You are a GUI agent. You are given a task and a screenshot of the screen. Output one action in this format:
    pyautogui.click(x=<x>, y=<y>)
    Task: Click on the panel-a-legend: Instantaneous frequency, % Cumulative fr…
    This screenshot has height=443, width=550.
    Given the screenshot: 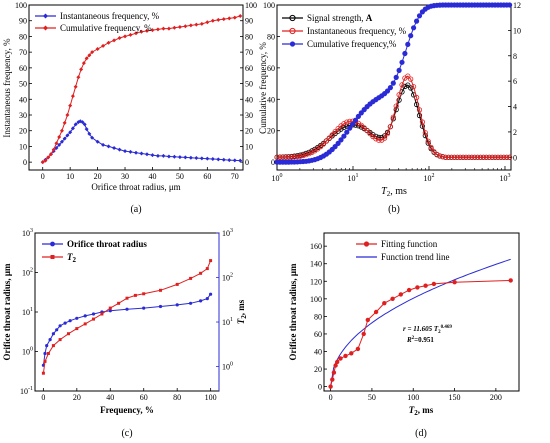 What is the action you would take?
    pyautogui.click(x=97, y=22)
    